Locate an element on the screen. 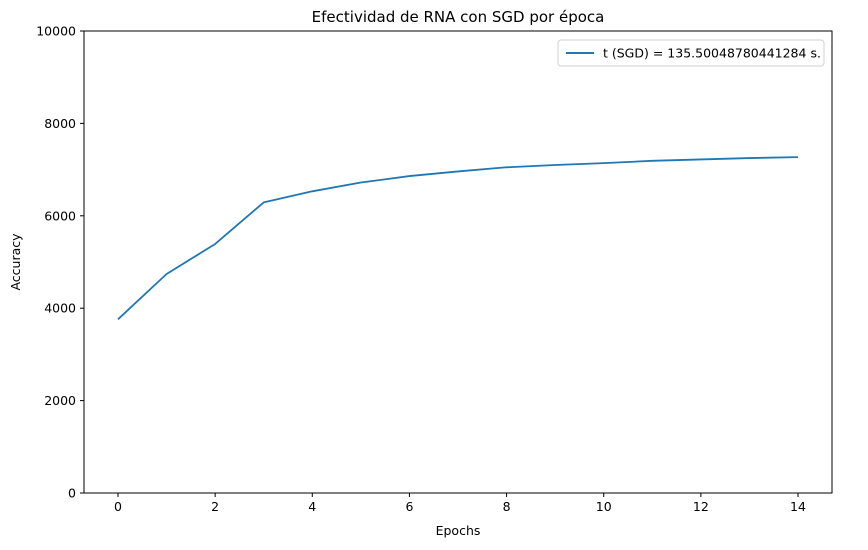 The height and width of the screenshot is (550, 868). x-tick-label: 14 is located at coordinates (798, 506).